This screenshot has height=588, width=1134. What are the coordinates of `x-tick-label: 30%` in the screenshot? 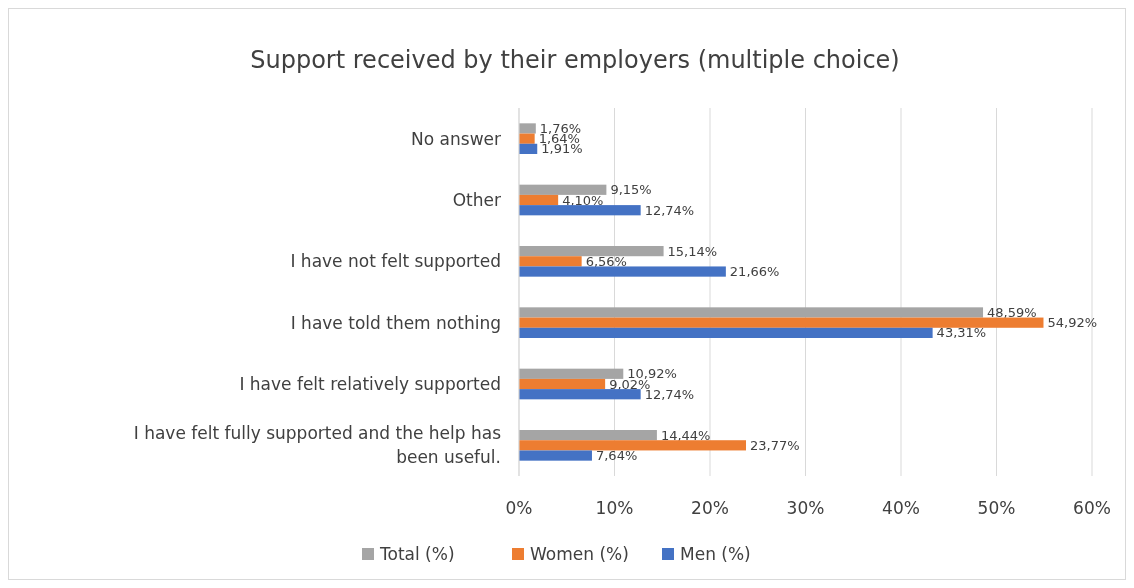 It's located at (805, 508).